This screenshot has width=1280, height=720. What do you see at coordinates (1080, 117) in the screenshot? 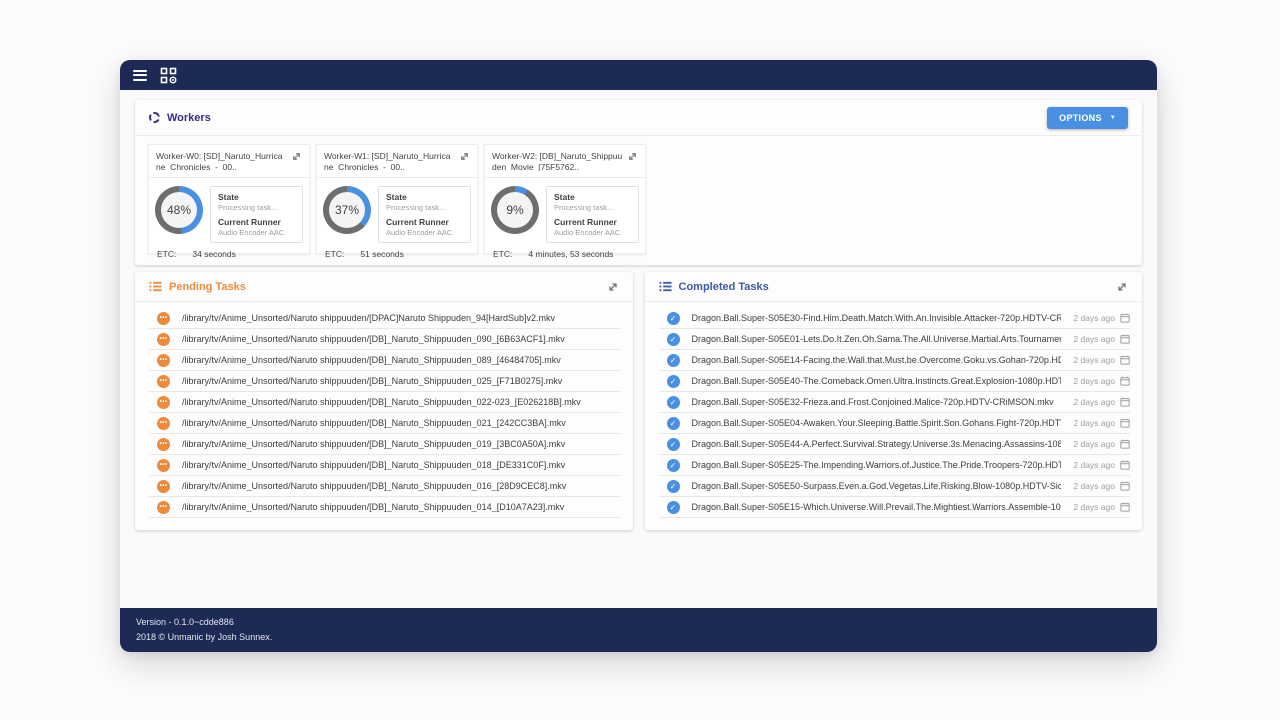
I see `options-button-label: OPTIONS` at bounding box center [1080, 117].